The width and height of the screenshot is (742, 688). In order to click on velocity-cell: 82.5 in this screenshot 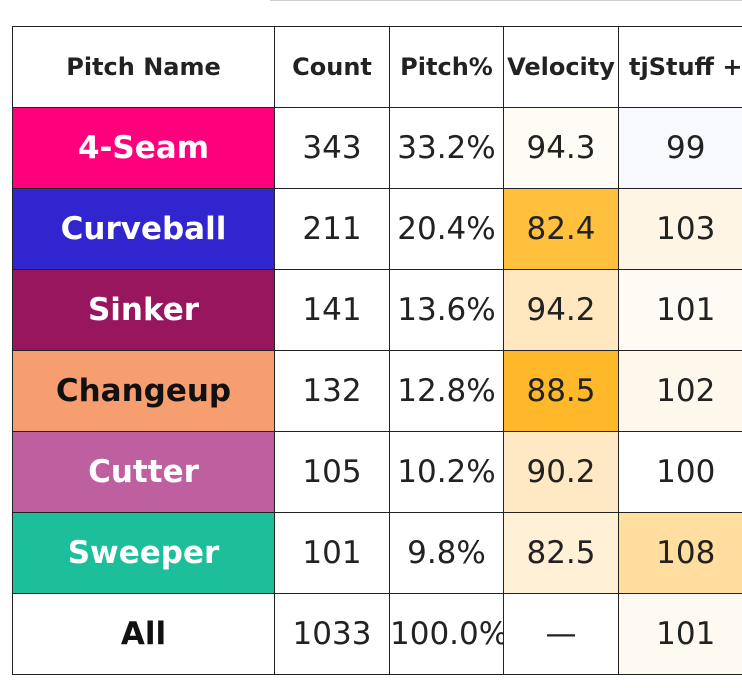, I will do `click(561, 553)`.